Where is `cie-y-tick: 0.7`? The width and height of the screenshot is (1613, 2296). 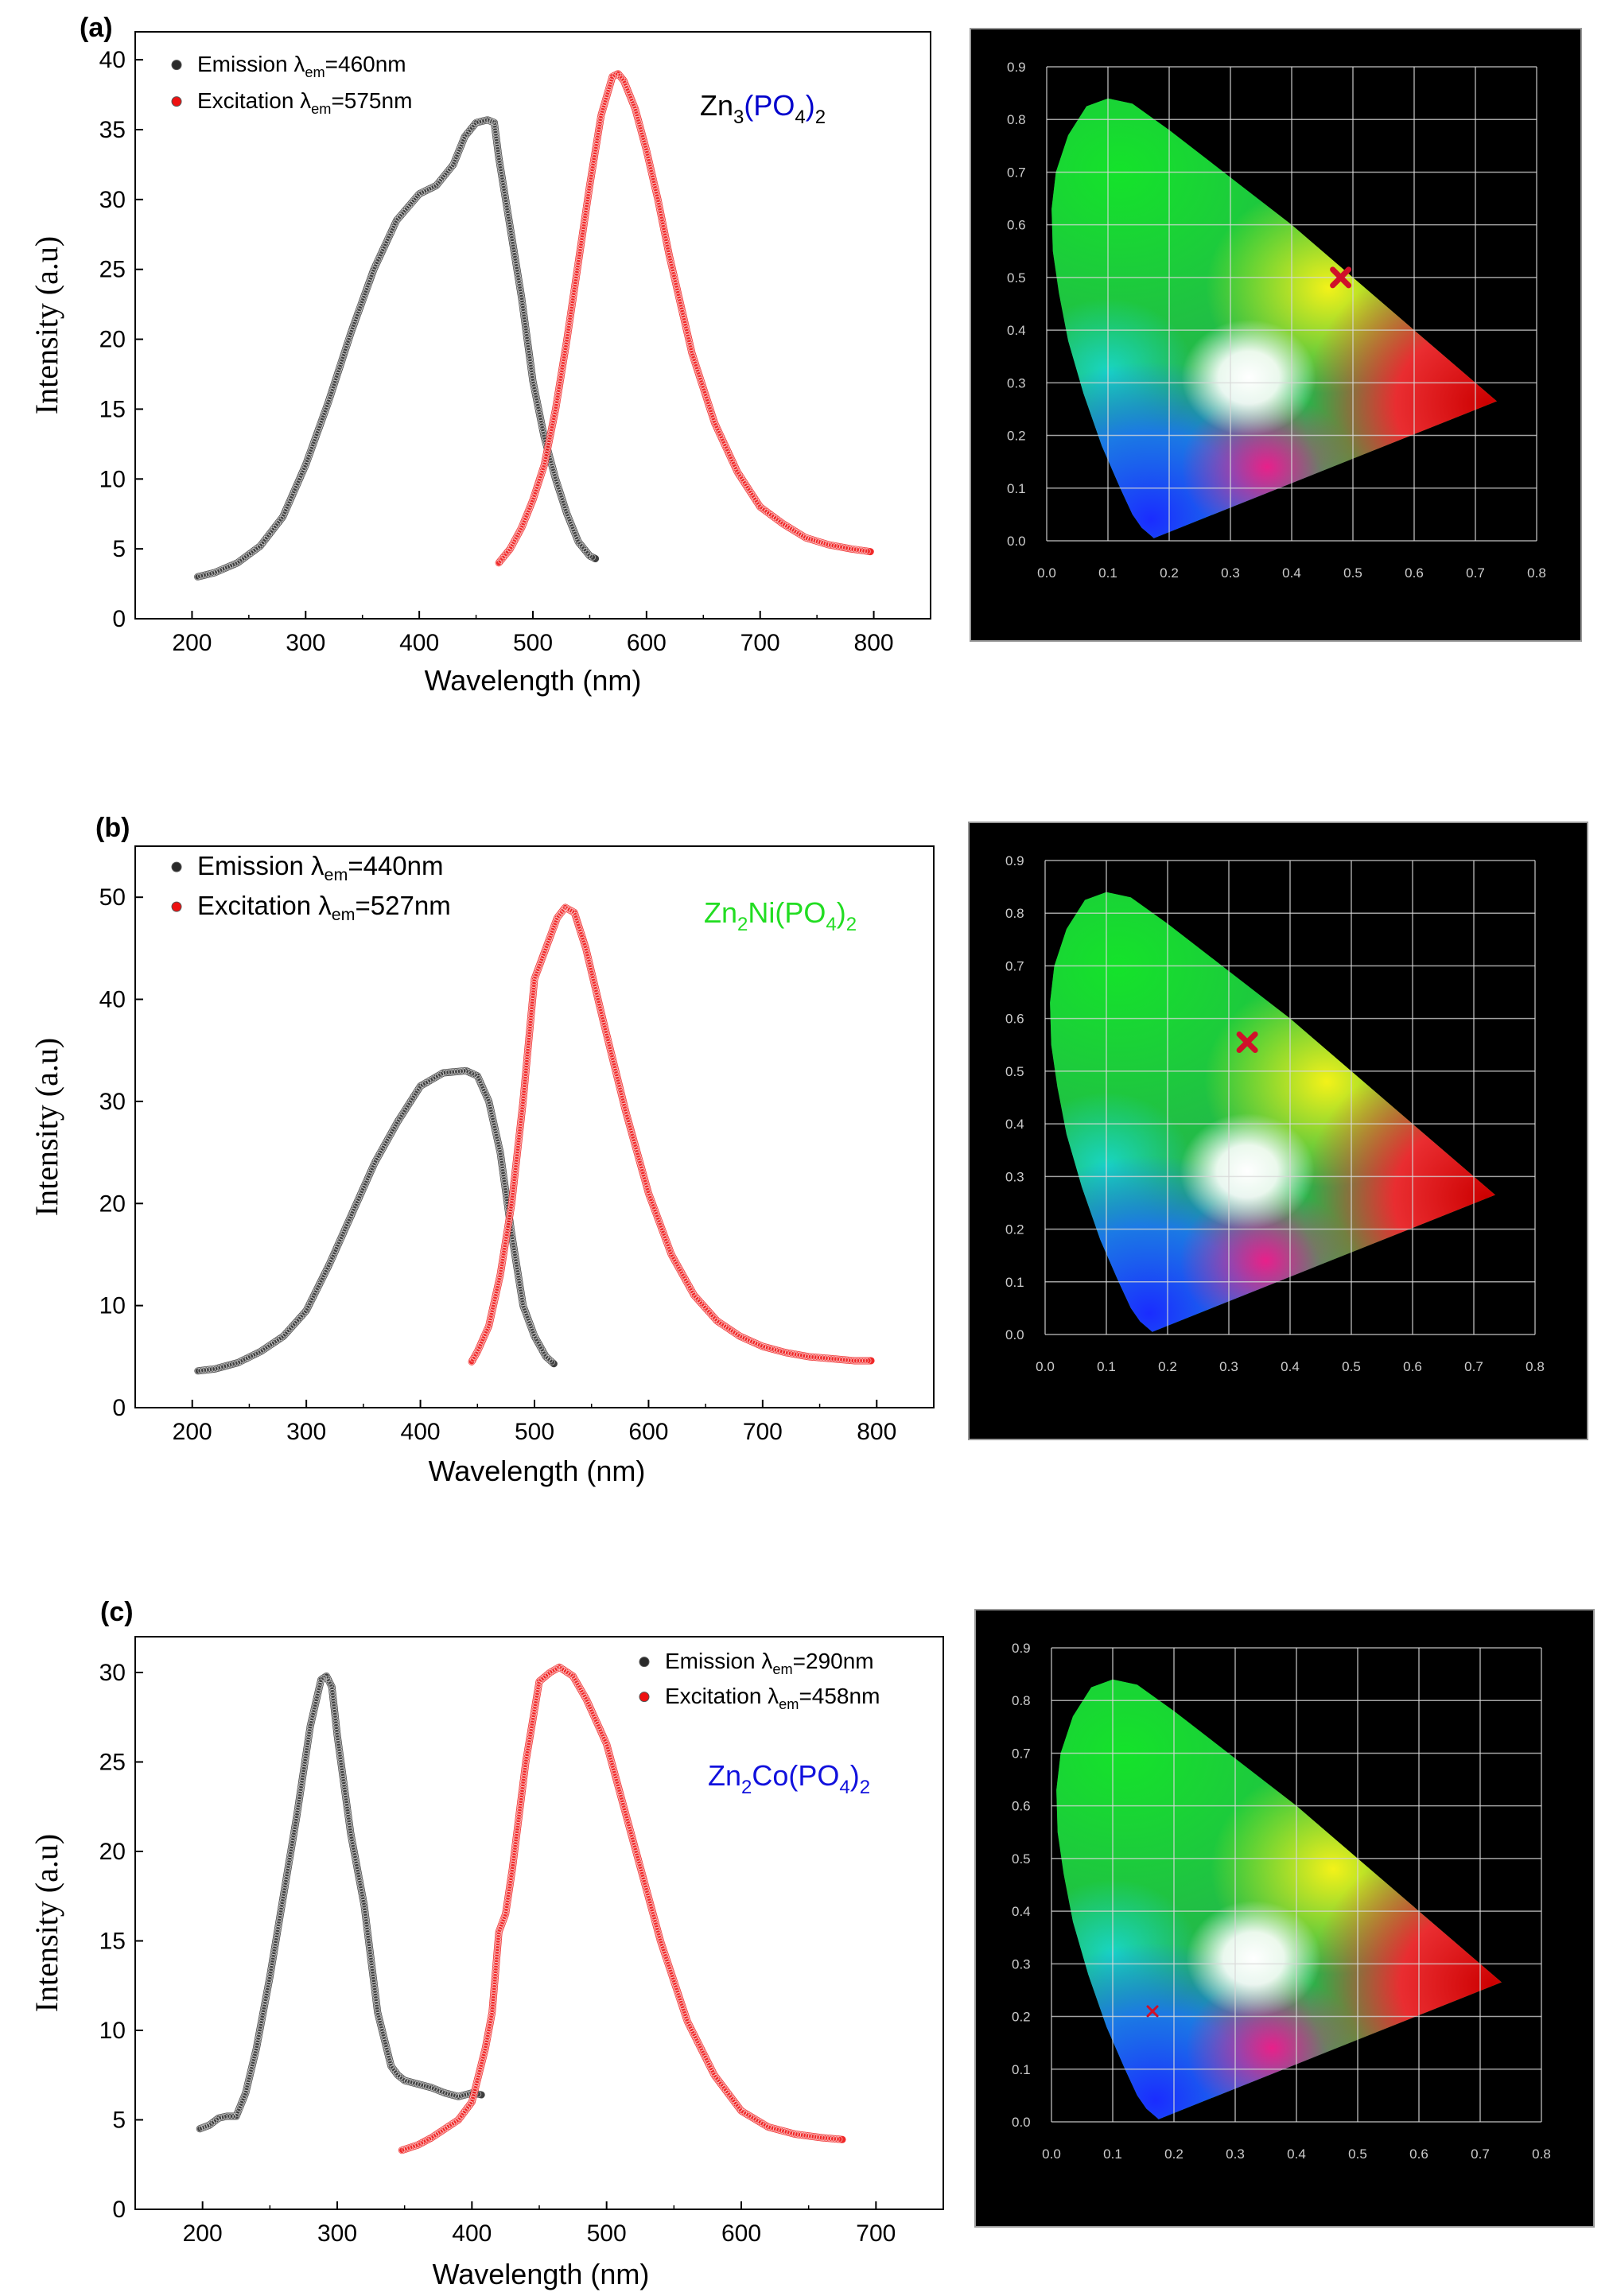 cie-y-tick: 0.7 is located at coordinates (1021, 1753).